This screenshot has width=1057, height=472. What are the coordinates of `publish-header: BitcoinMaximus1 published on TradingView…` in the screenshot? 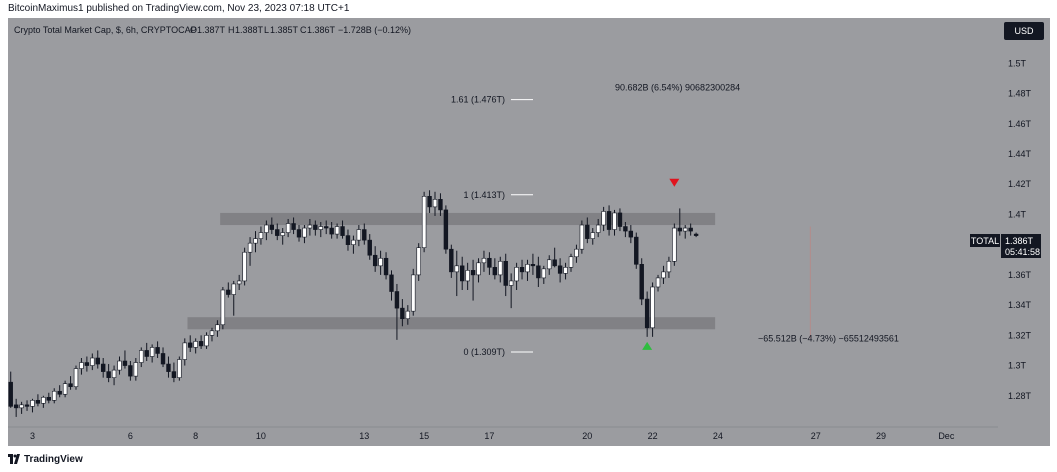 It's located at (528, 9).